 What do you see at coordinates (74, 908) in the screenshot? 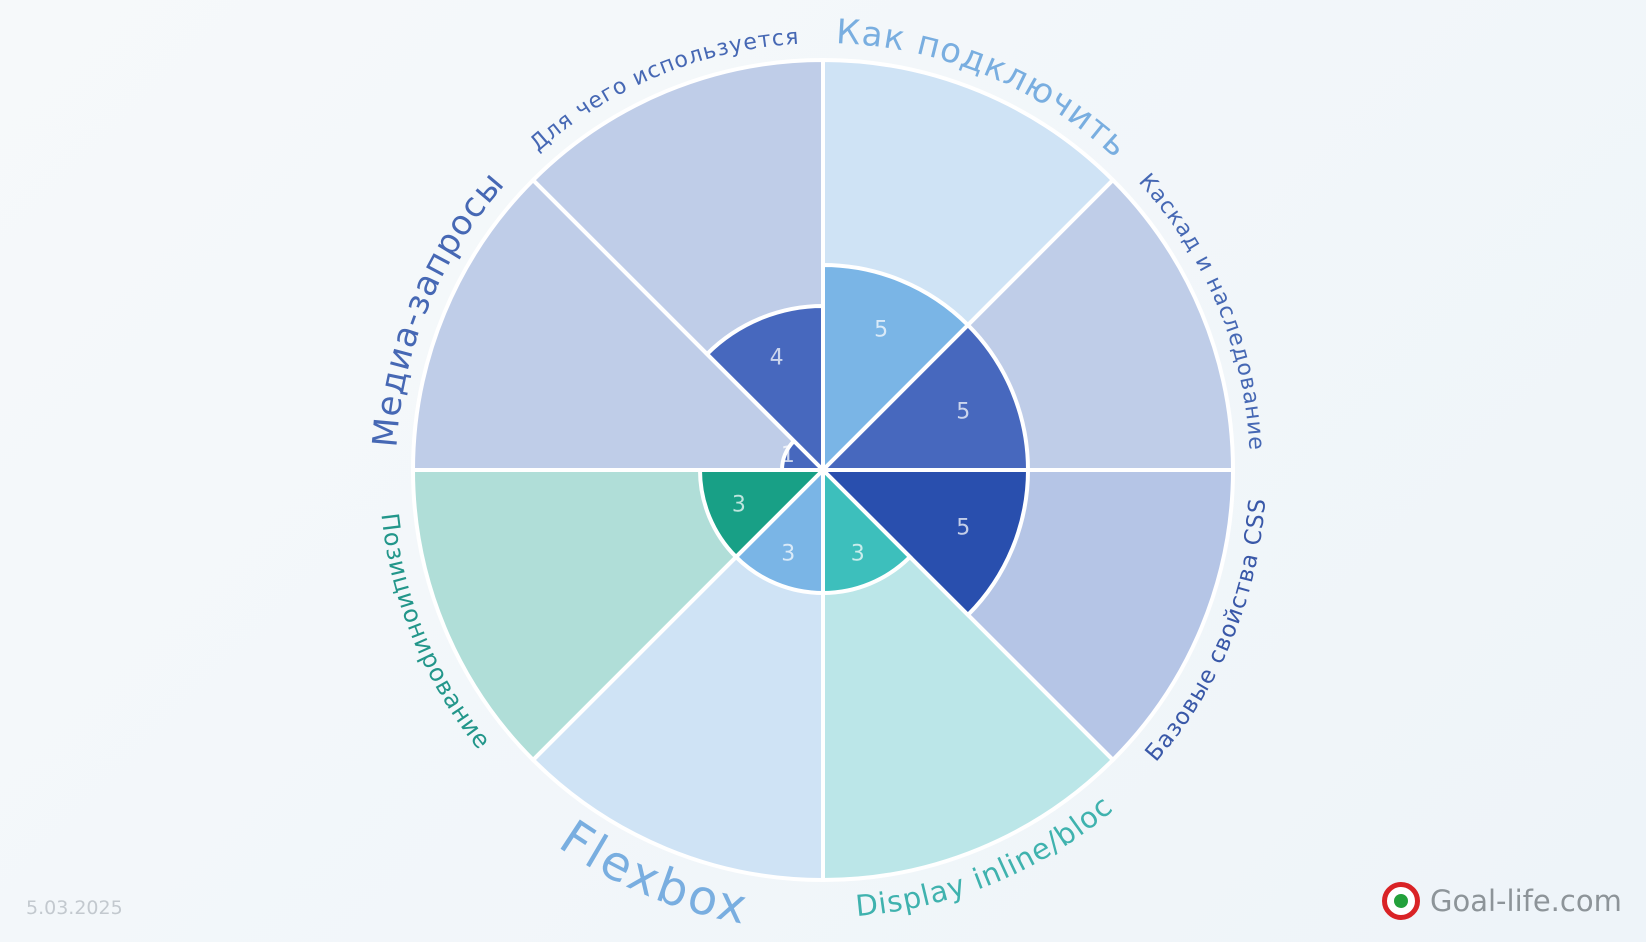
I see `date-label: 5.03.2025` at bounding box center [74, 908].